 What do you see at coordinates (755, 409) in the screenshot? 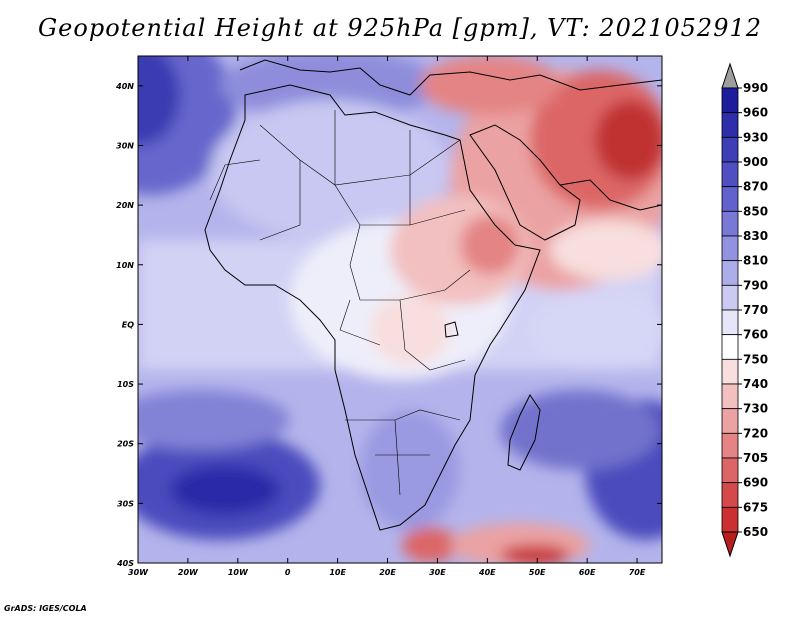
I see `colorbar-label: 730` at bounding box center [755, 409].